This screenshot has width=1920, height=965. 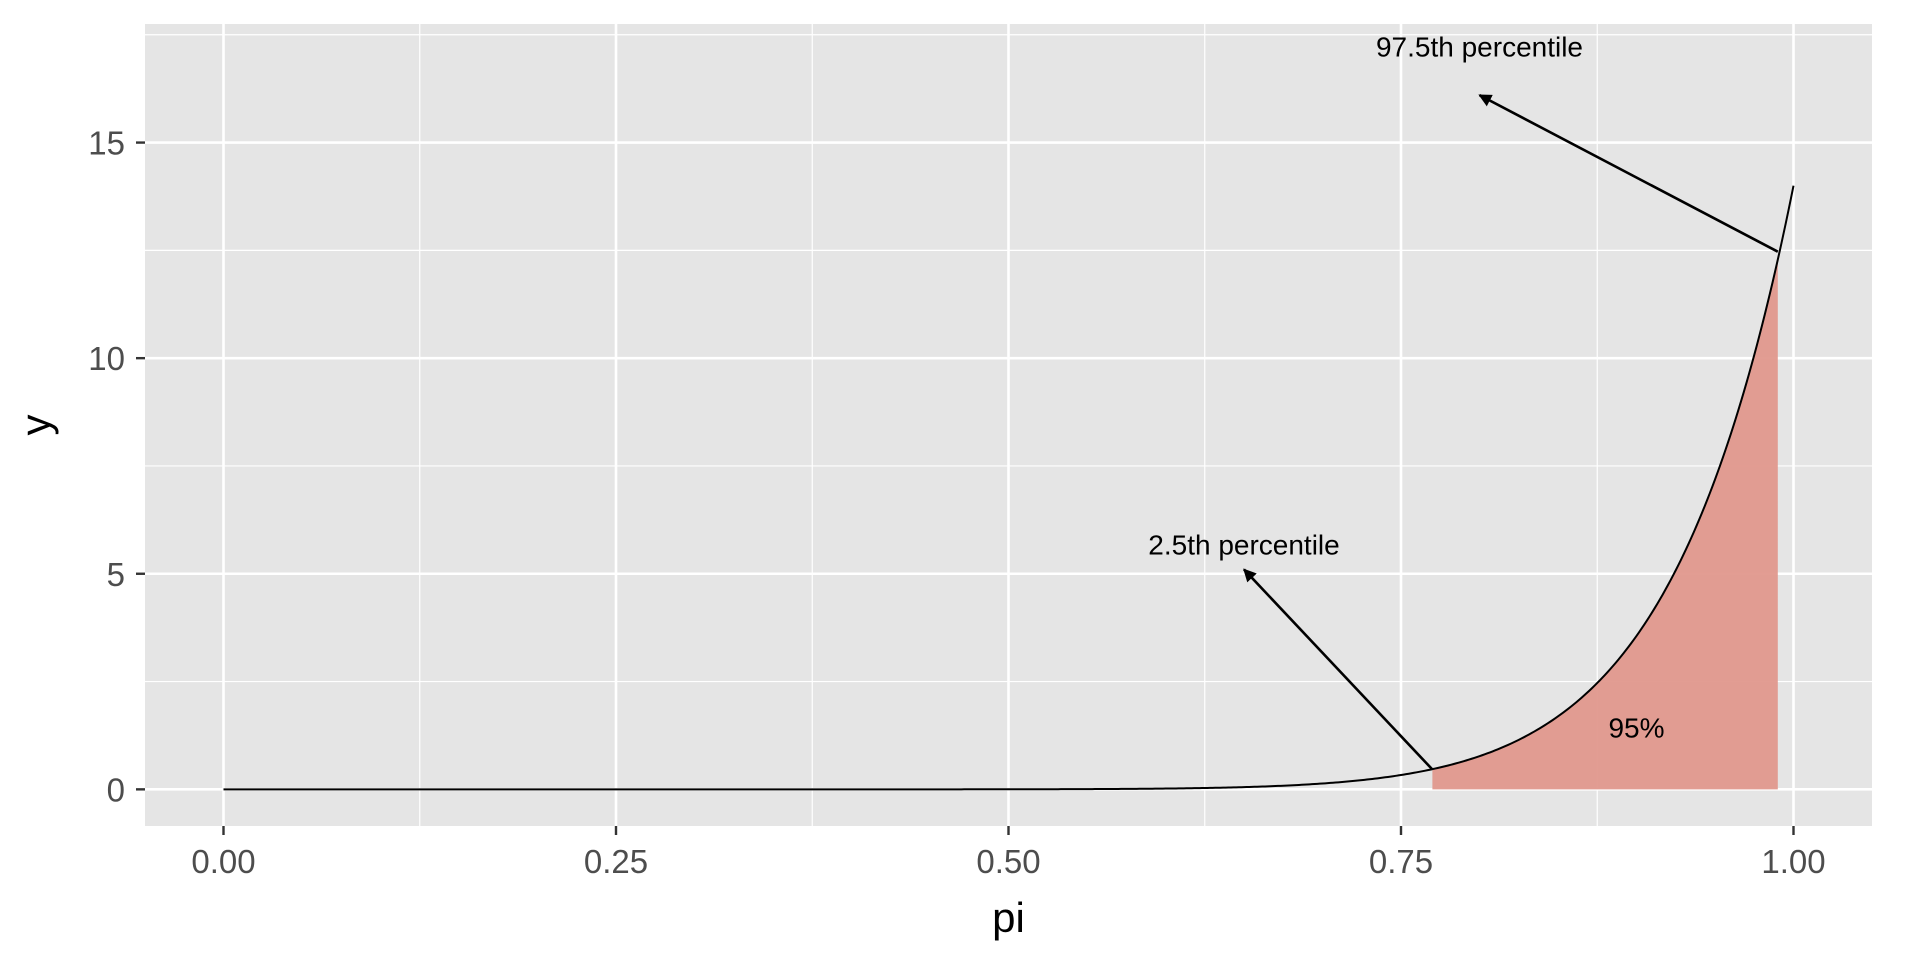 I want to click on shaded-area-label: 95%, so click(x=1636, y=728).